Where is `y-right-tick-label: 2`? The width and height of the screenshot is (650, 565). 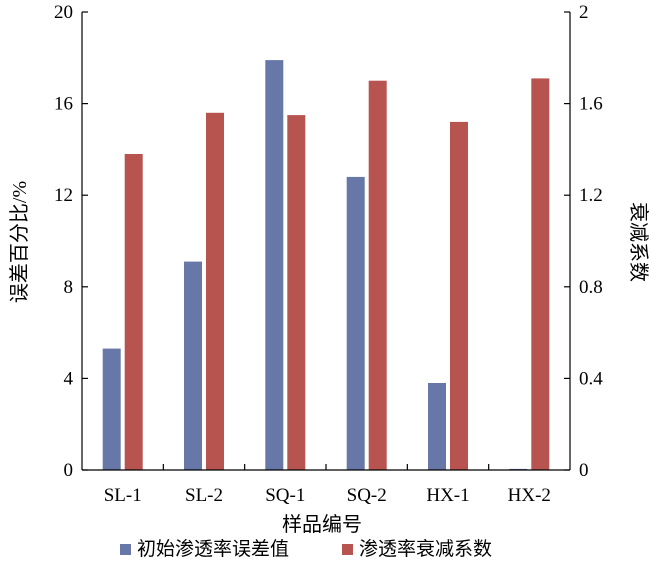
y-right-tick-label: 2 is located at coordinates (584, 12).